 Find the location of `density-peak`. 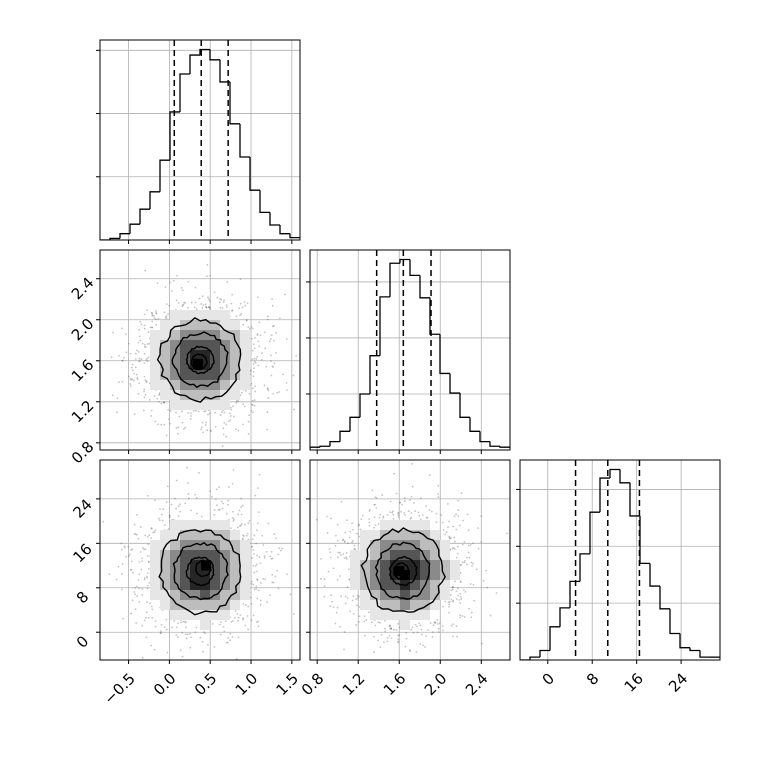

density-peak is located at coordinates (399, 571).